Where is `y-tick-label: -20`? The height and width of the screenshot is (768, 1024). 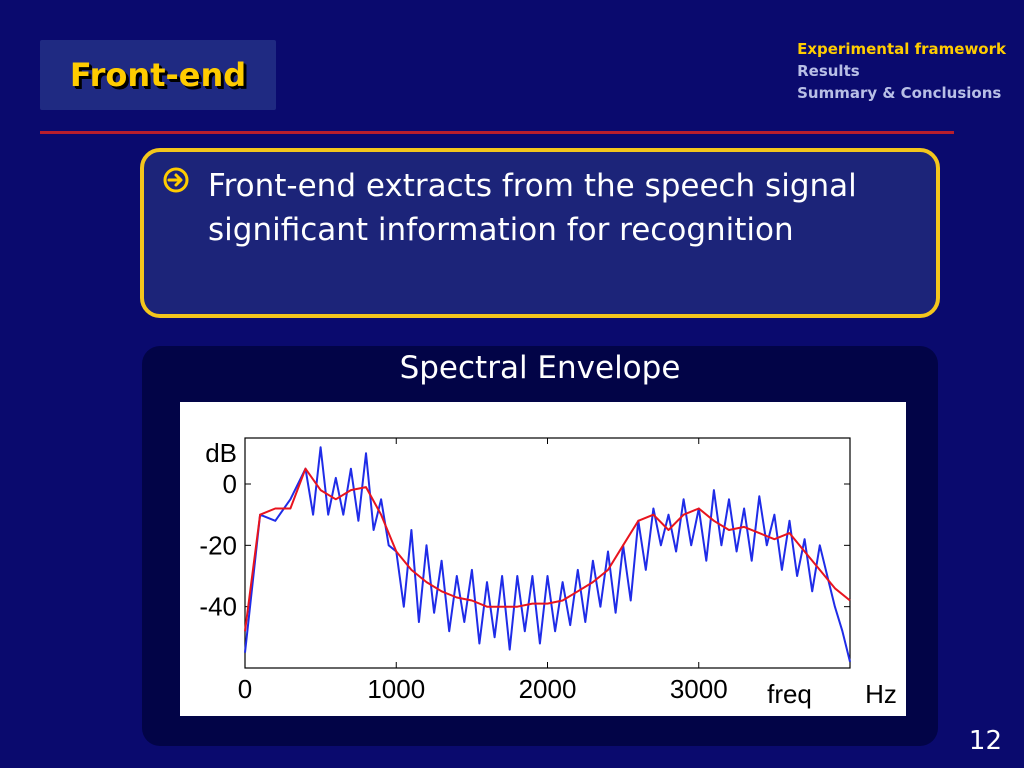 y-tick-label: -20 is located at coordinates (218, 545).